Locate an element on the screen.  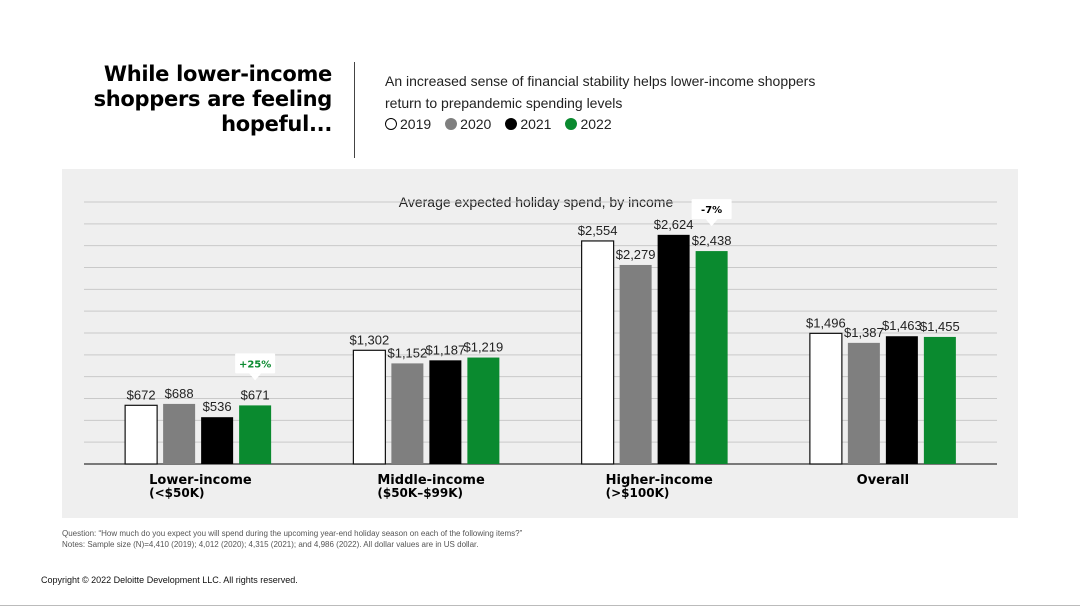
legend-swatch-2019 is located at coordinates (391, 124).